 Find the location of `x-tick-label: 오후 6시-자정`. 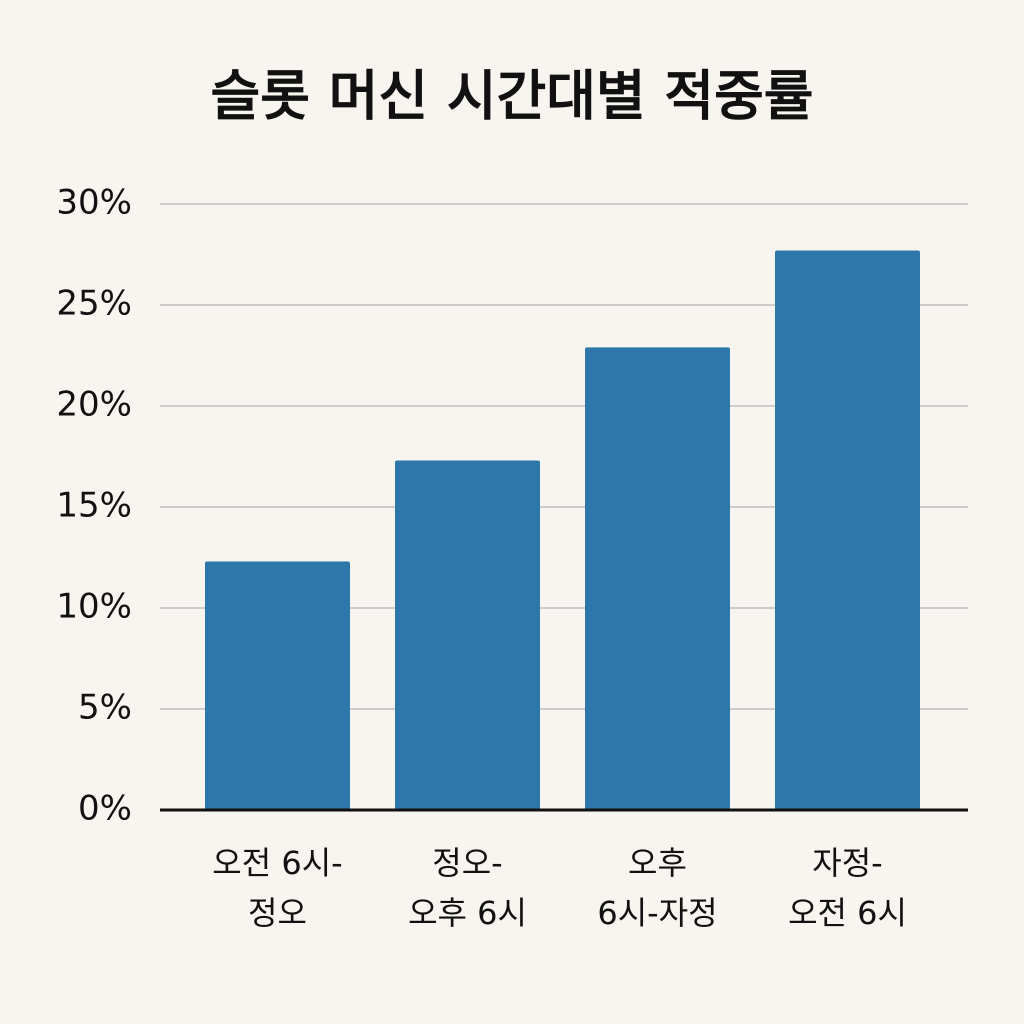

x-tick-label: 오후 6시-자정 is located at coordinates (657, 888).